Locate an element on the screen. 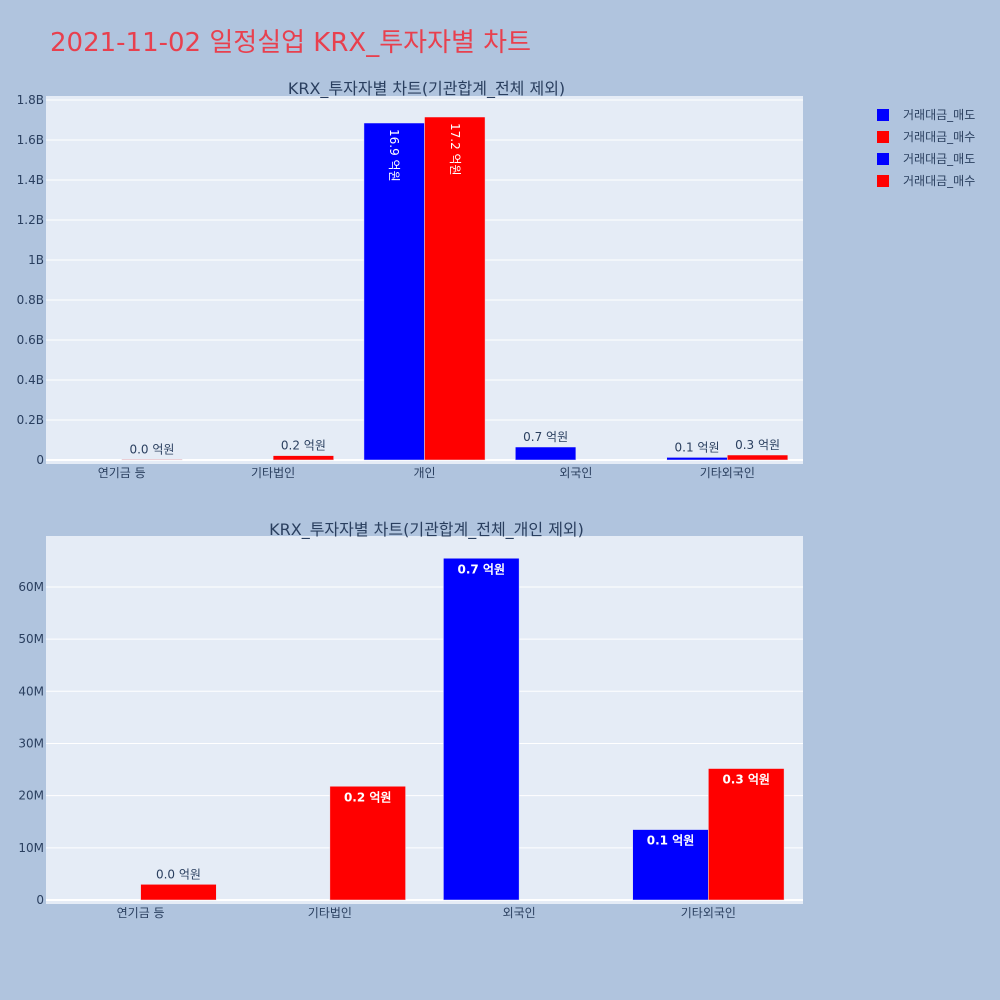 This screenshot has height=1000, width=1000. bottom-chart-data-label: 0.3 억원 is located at coordinates (746, 780).